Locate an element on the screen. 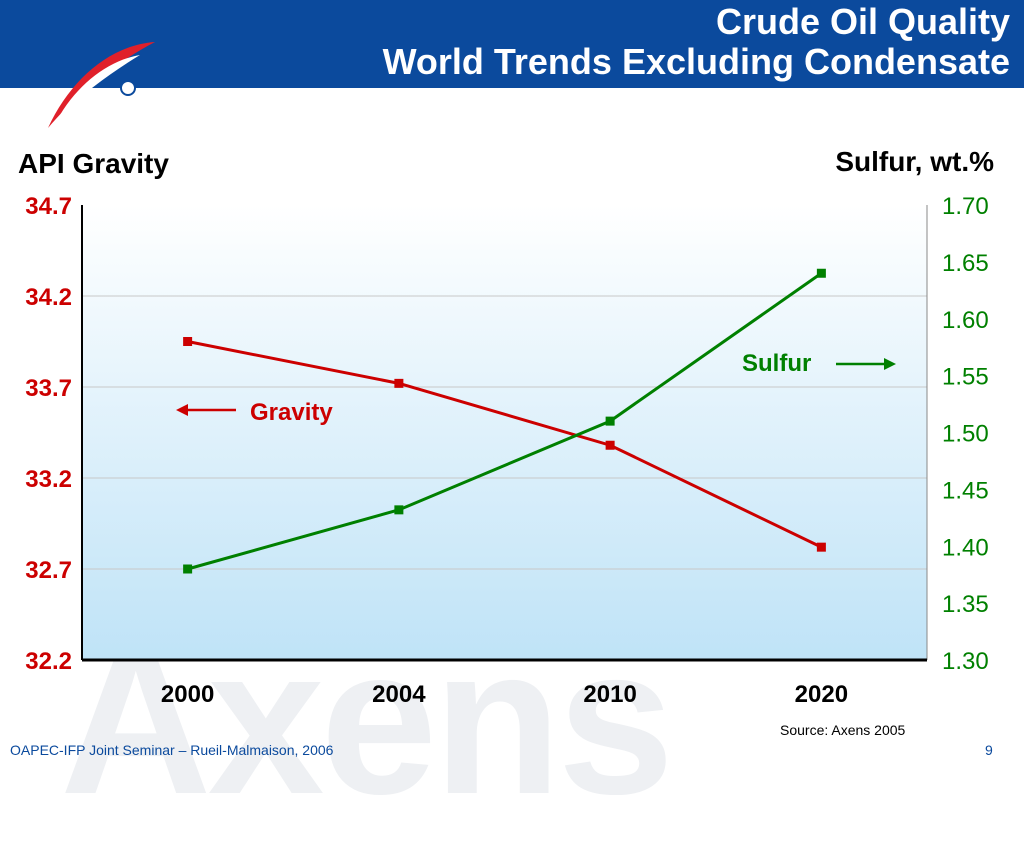 The image size is (1024, 842). right-tick-label: 1.30 is located at coordinates (965, 661).